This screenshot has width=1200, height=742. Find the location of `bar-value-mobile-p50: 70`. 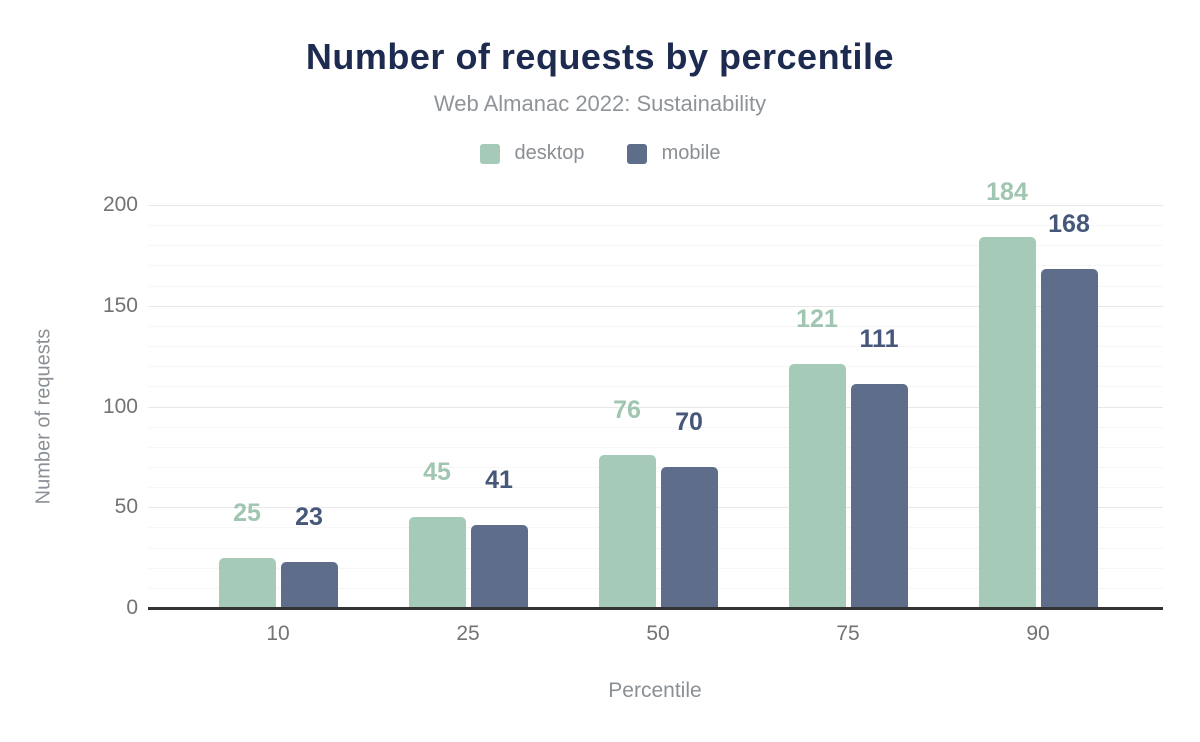

bar-value-mobile-p50: 70 is located at coordinates (689, 422).